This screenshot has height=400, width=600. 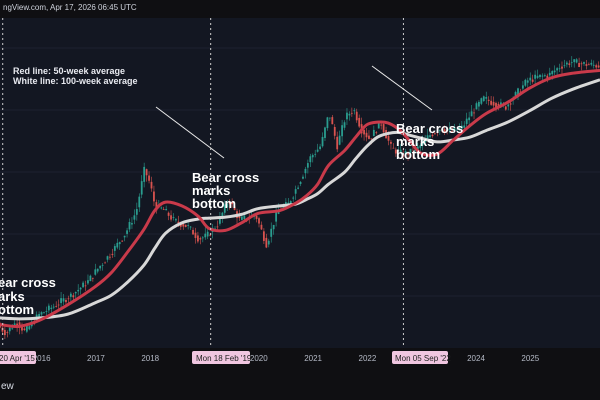 I want to click on x-tick-label: 2024, so click(x=476, y=358).